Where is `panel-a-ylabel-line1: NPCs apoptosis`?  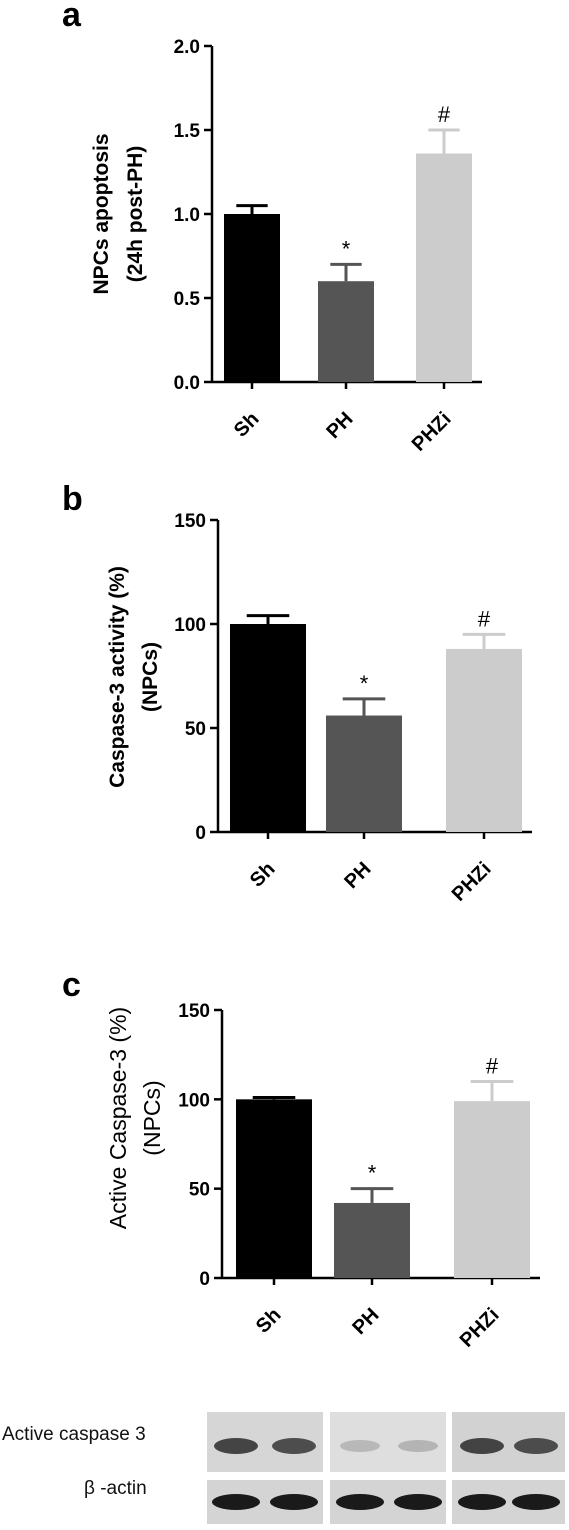 panel-a-ylabel-line1: NPCs apoptosis is located at coordinates (101, 213).